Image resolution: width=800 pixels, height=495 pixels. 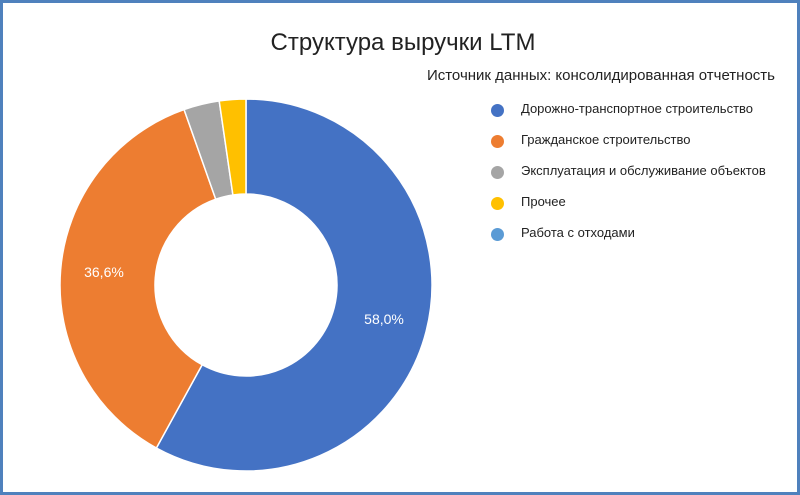 I want to click on legend-label: Прочее, so click(x=543, y=201).